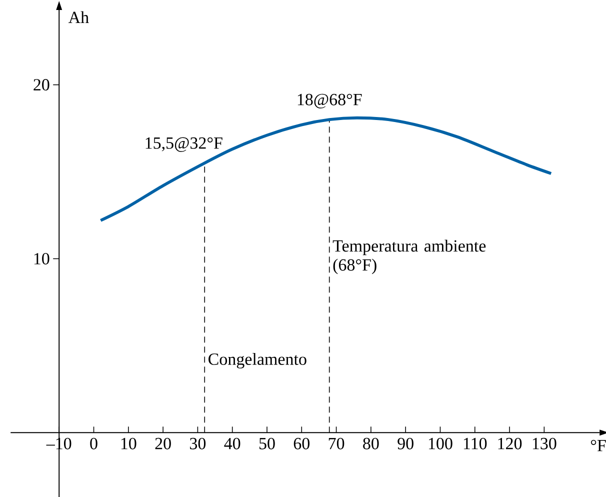 The image size is (606, 497). Describe the element at coordinates (440, 444) in the screenshot. I see `x-tick-label: 100` at that location.